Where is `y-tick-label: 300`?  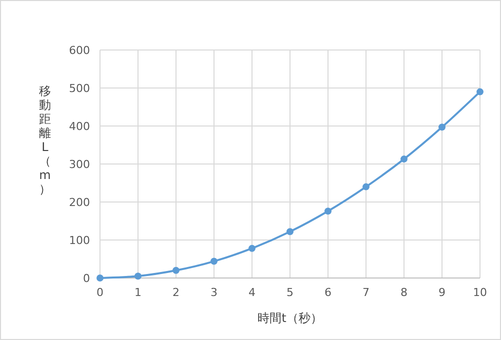
y-tick-label: 300 is located at coordinates (79, 164).